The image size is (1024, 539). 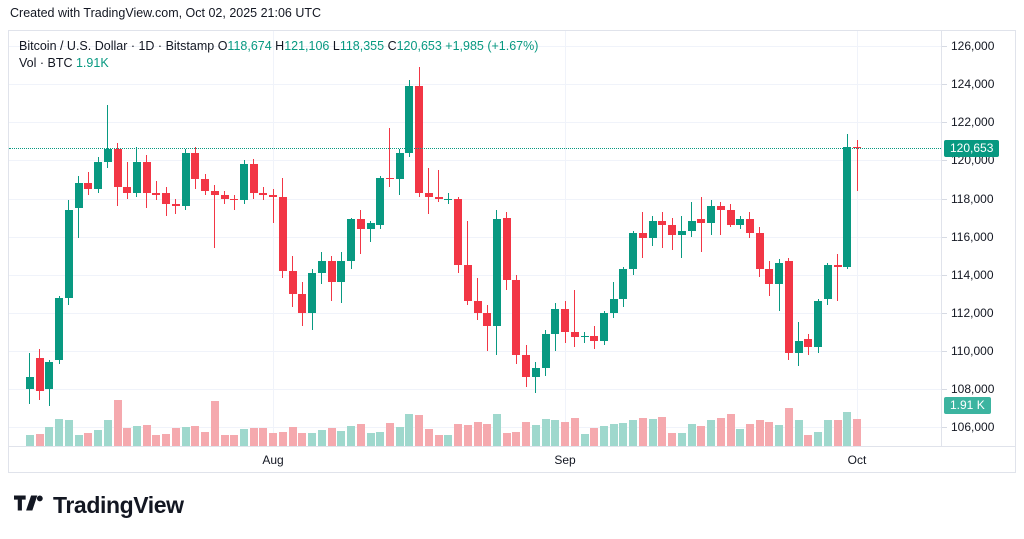 What do you see at coordinates (278, 63) in the screenshot?
I see `legend-row-volume: Vol · BTC 1.91K` at bounding box center [278, 63].